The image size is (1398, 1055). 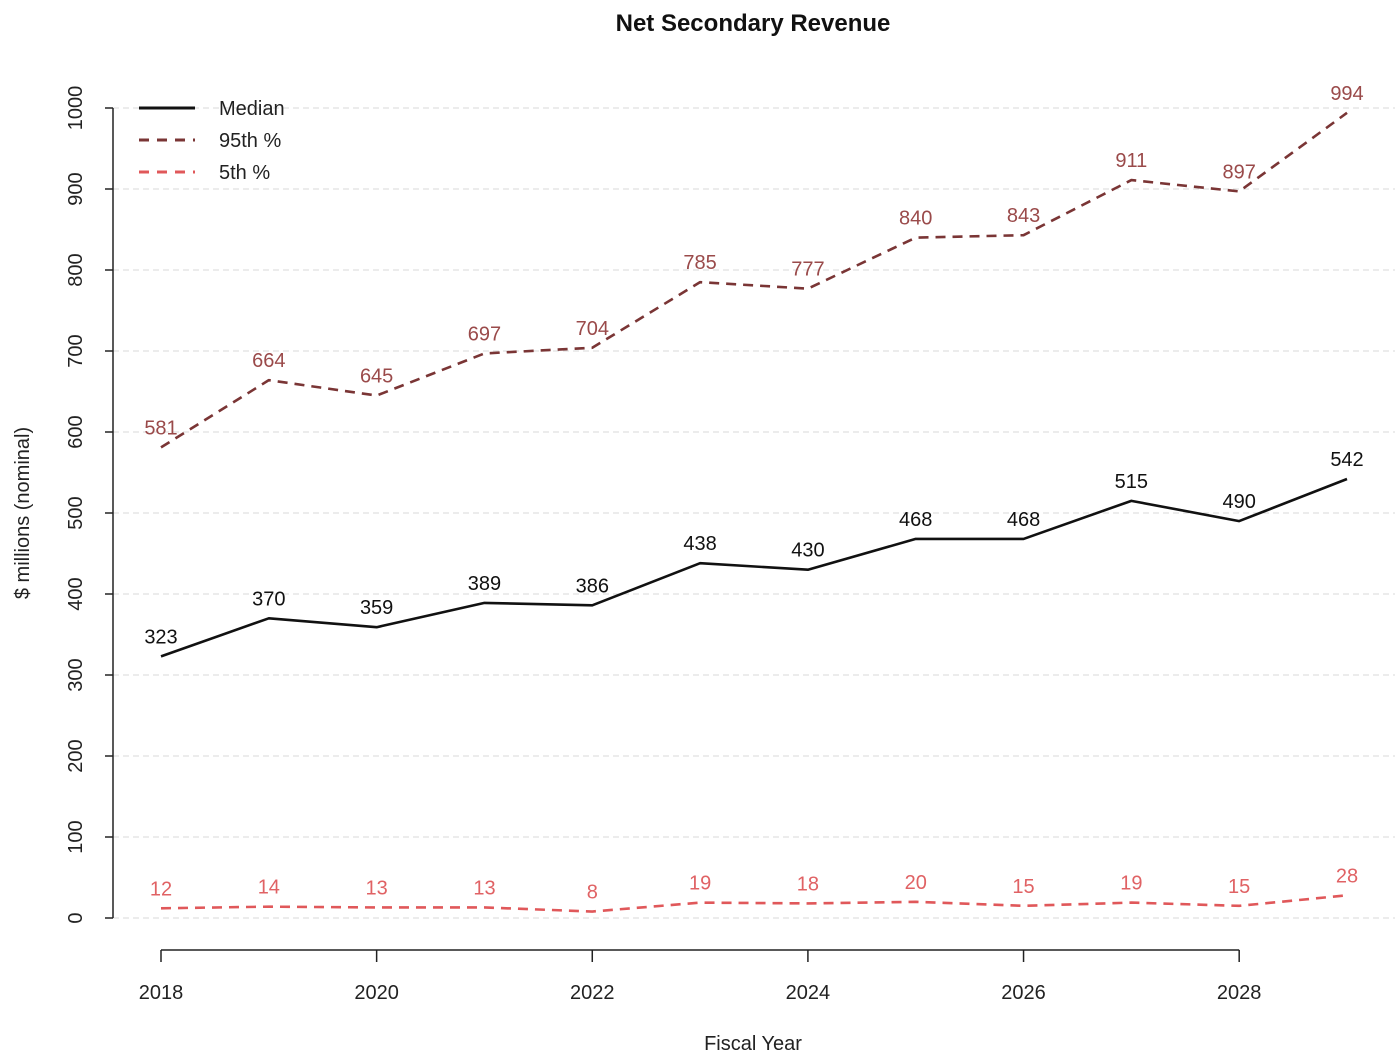 What do you see at coordinates (76, 350) in the screenshot?
I see `y-tick-label-700: 700` at bounding box center [76, 350].